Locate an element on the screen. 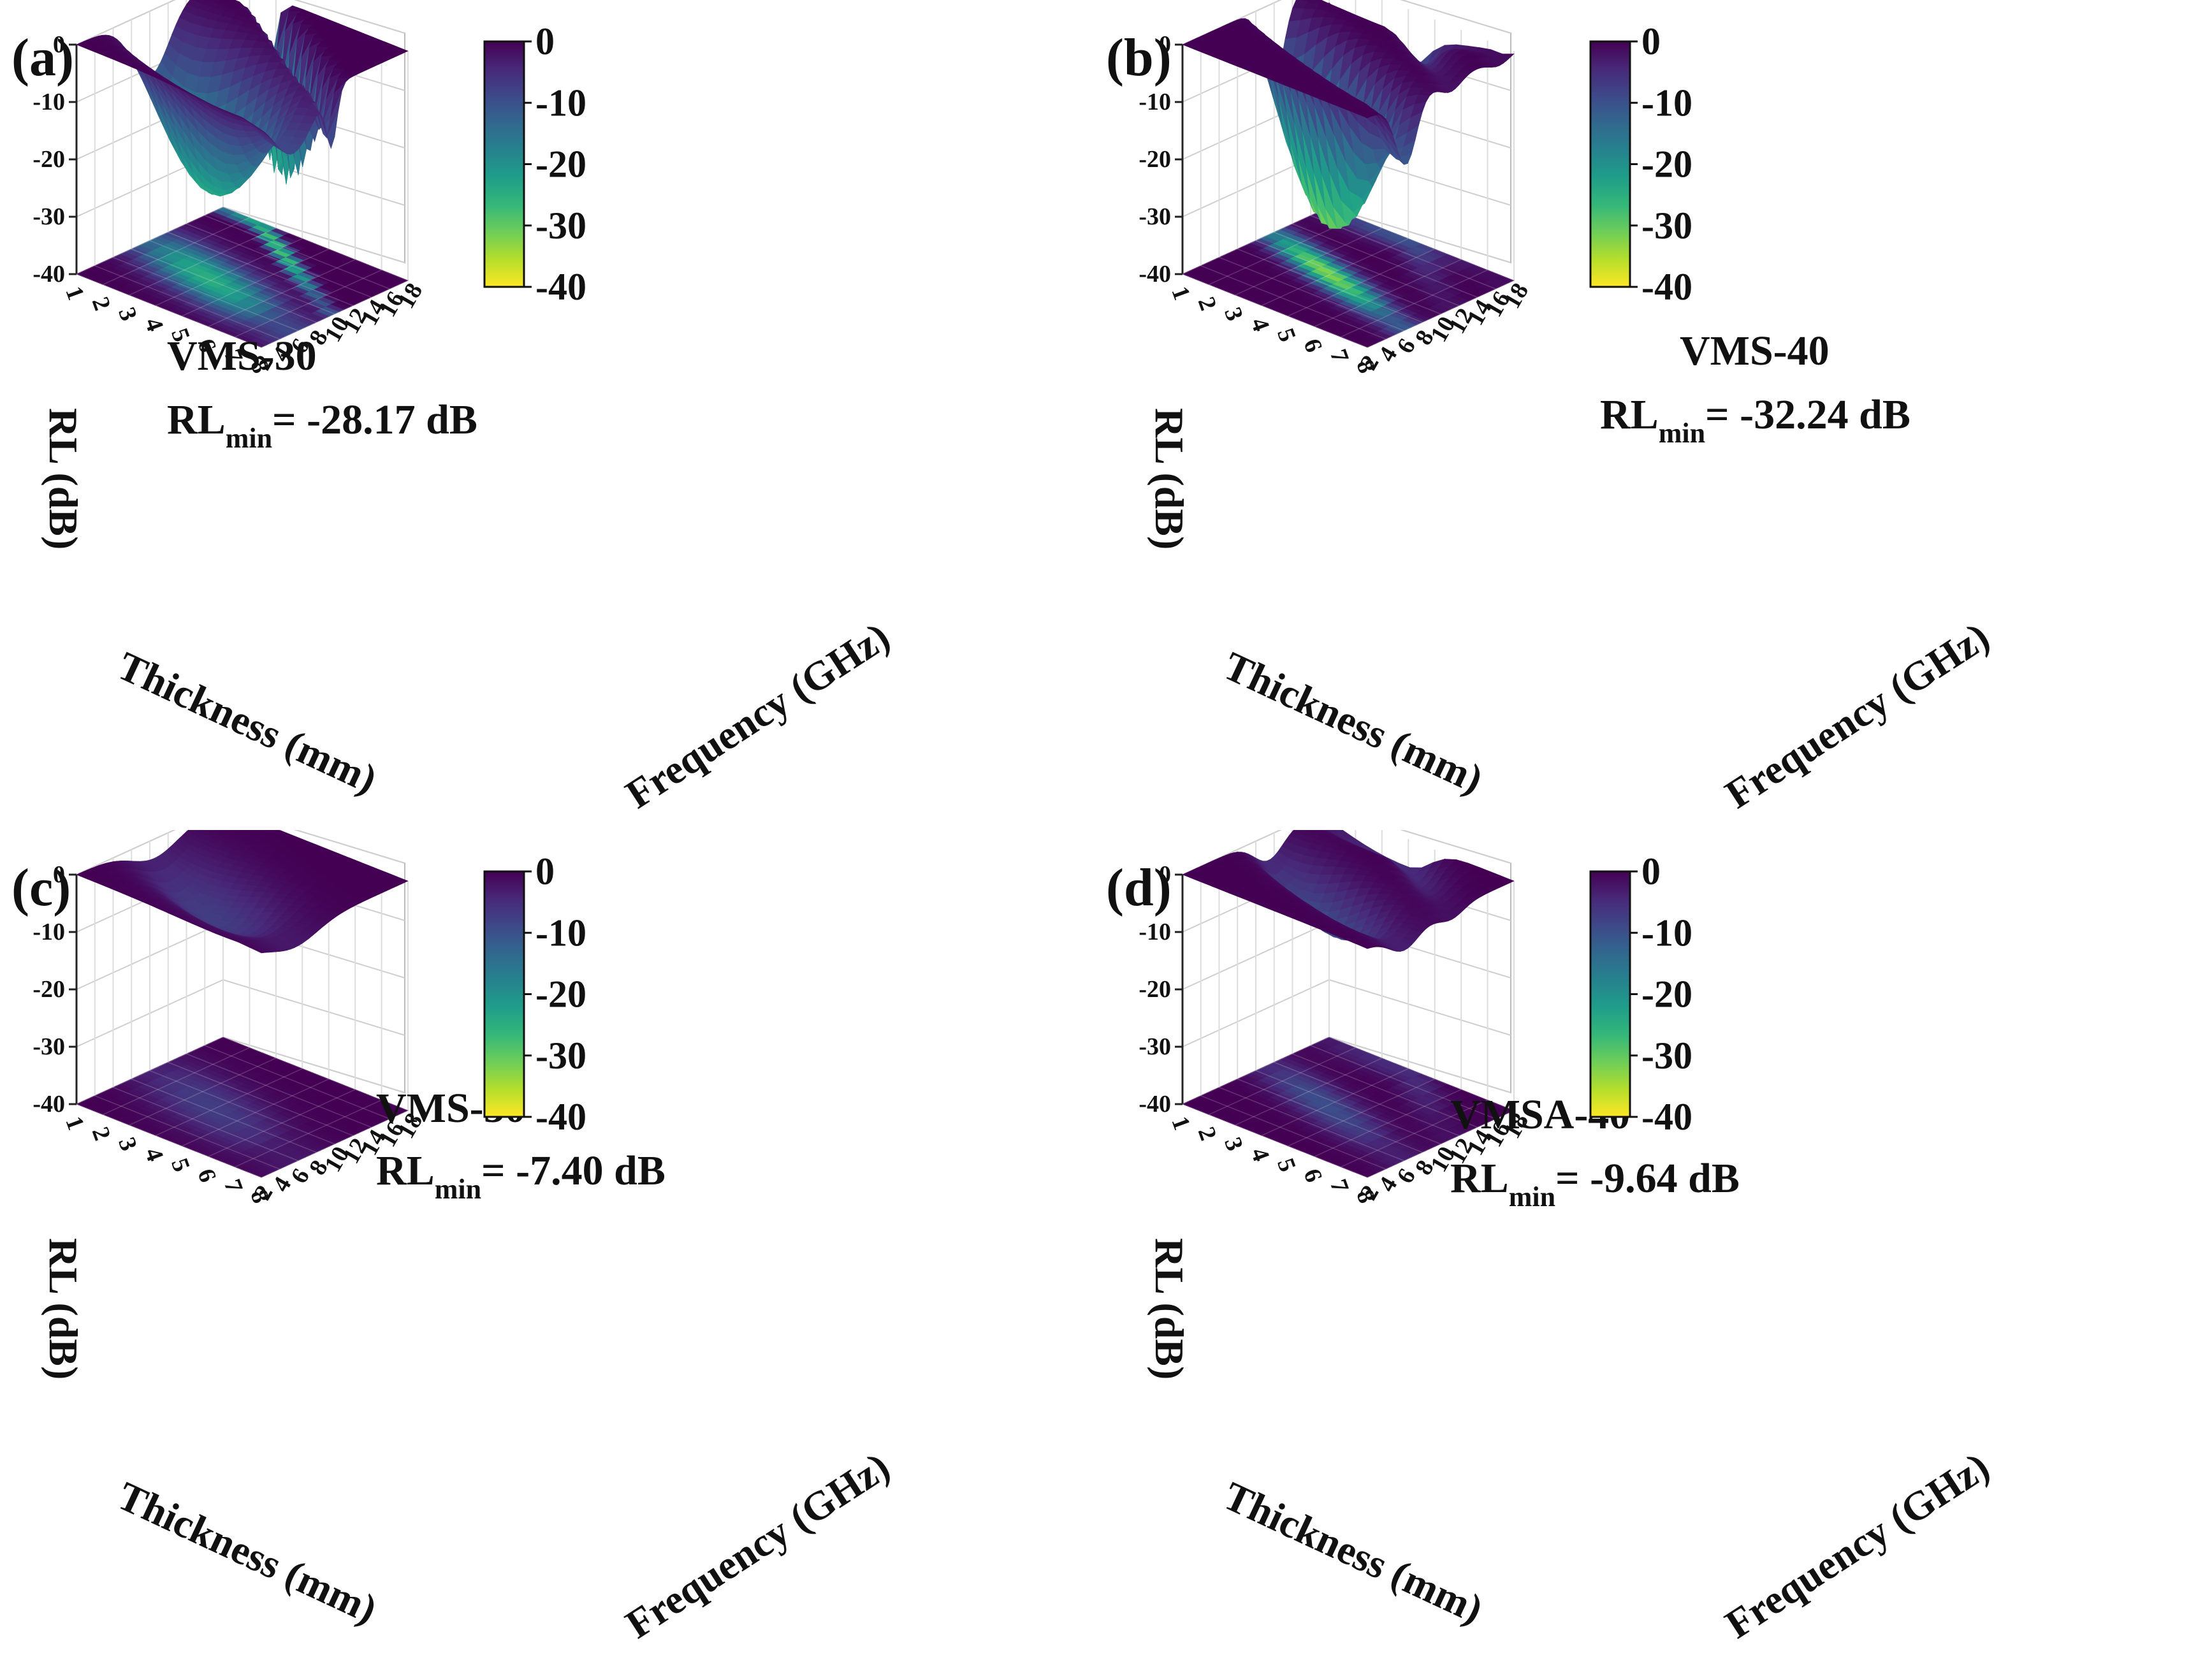  rl-value: = -9.64 dB is located at coordinates (1647, 1178).